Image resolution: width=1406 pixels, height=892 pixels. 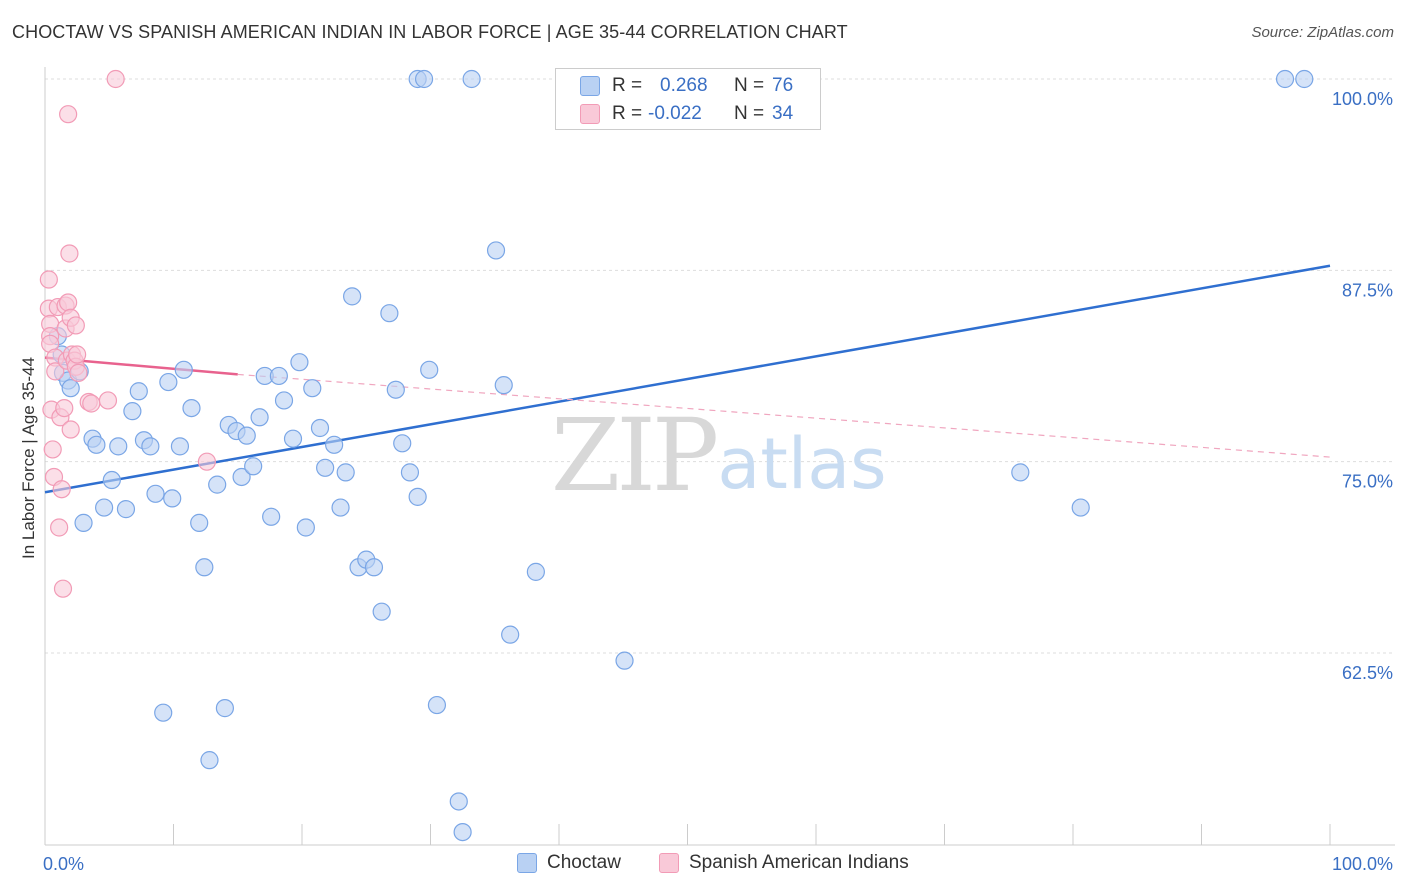 What do you see at coordinates (590, 86) in the screenshot?
I see `stats-swatch-choctaw` at bounding box center [590, 86].